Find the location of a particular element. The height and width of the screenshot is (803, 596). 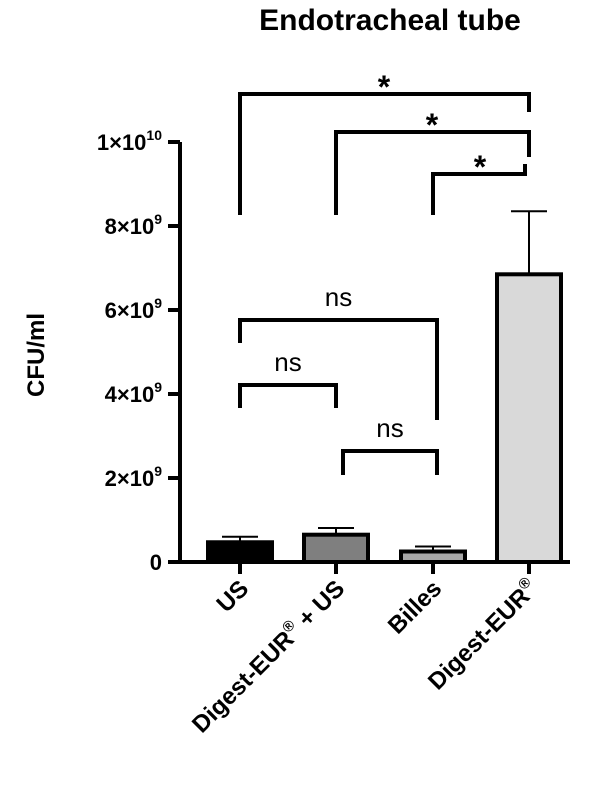

x-tick-label-text: US is located at coordinates (233, 596).